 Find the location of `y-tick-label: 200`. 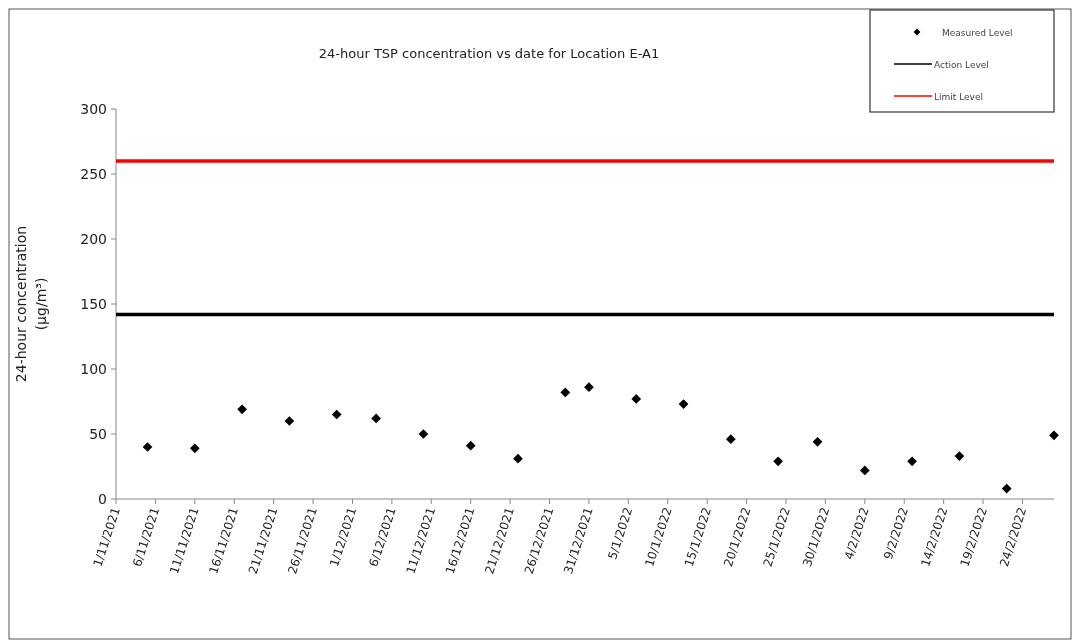

y-tick-label: 200 is located at coordinates (93, 239).